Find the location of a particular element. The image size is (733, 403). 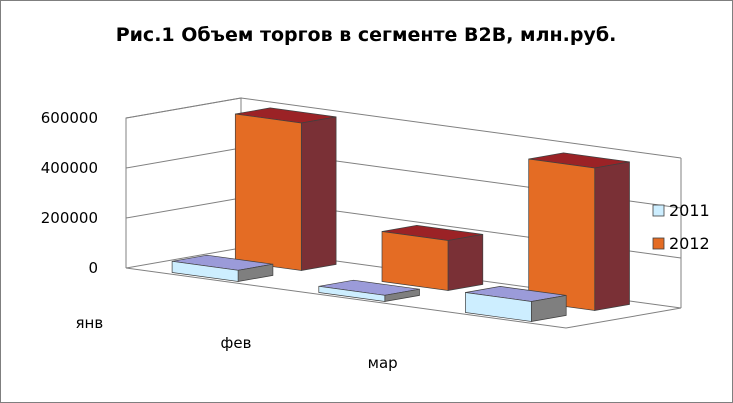

side-wall is located at coordinates (183, 182).